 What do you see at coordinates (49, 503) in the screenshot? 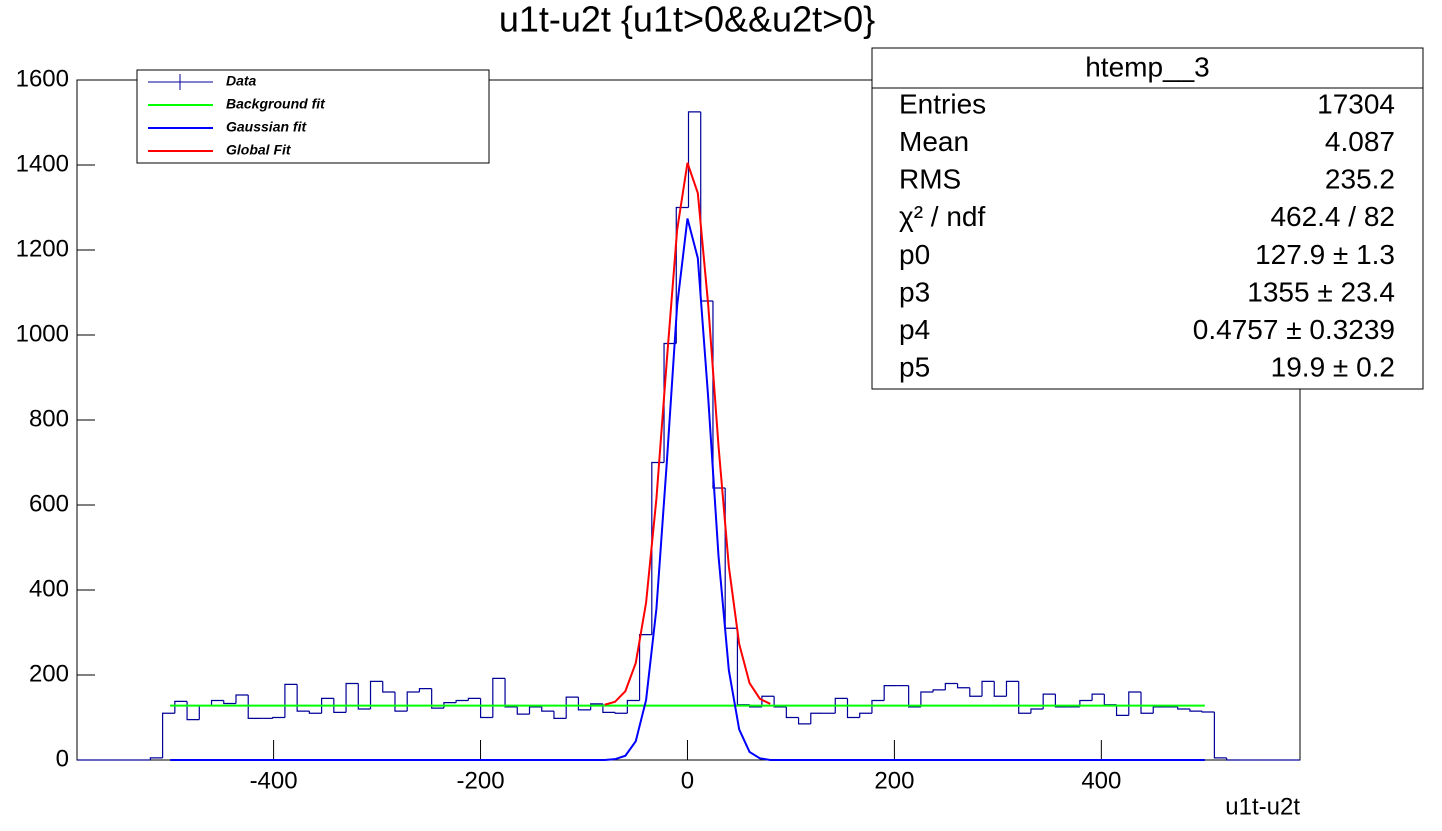
I see `y-tick-label: 600` at bounding box center [49, 503].